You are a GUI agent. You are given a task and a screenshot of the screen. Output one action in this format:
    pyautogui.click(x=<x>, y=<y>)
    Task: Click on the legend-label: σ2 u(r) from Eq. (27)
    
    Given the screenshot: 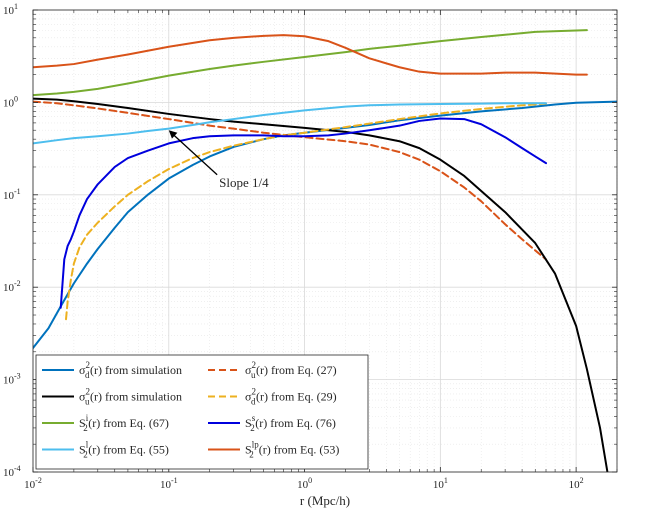 What is the action you would take?
    pyautogui.click(x=291, y=370)
    